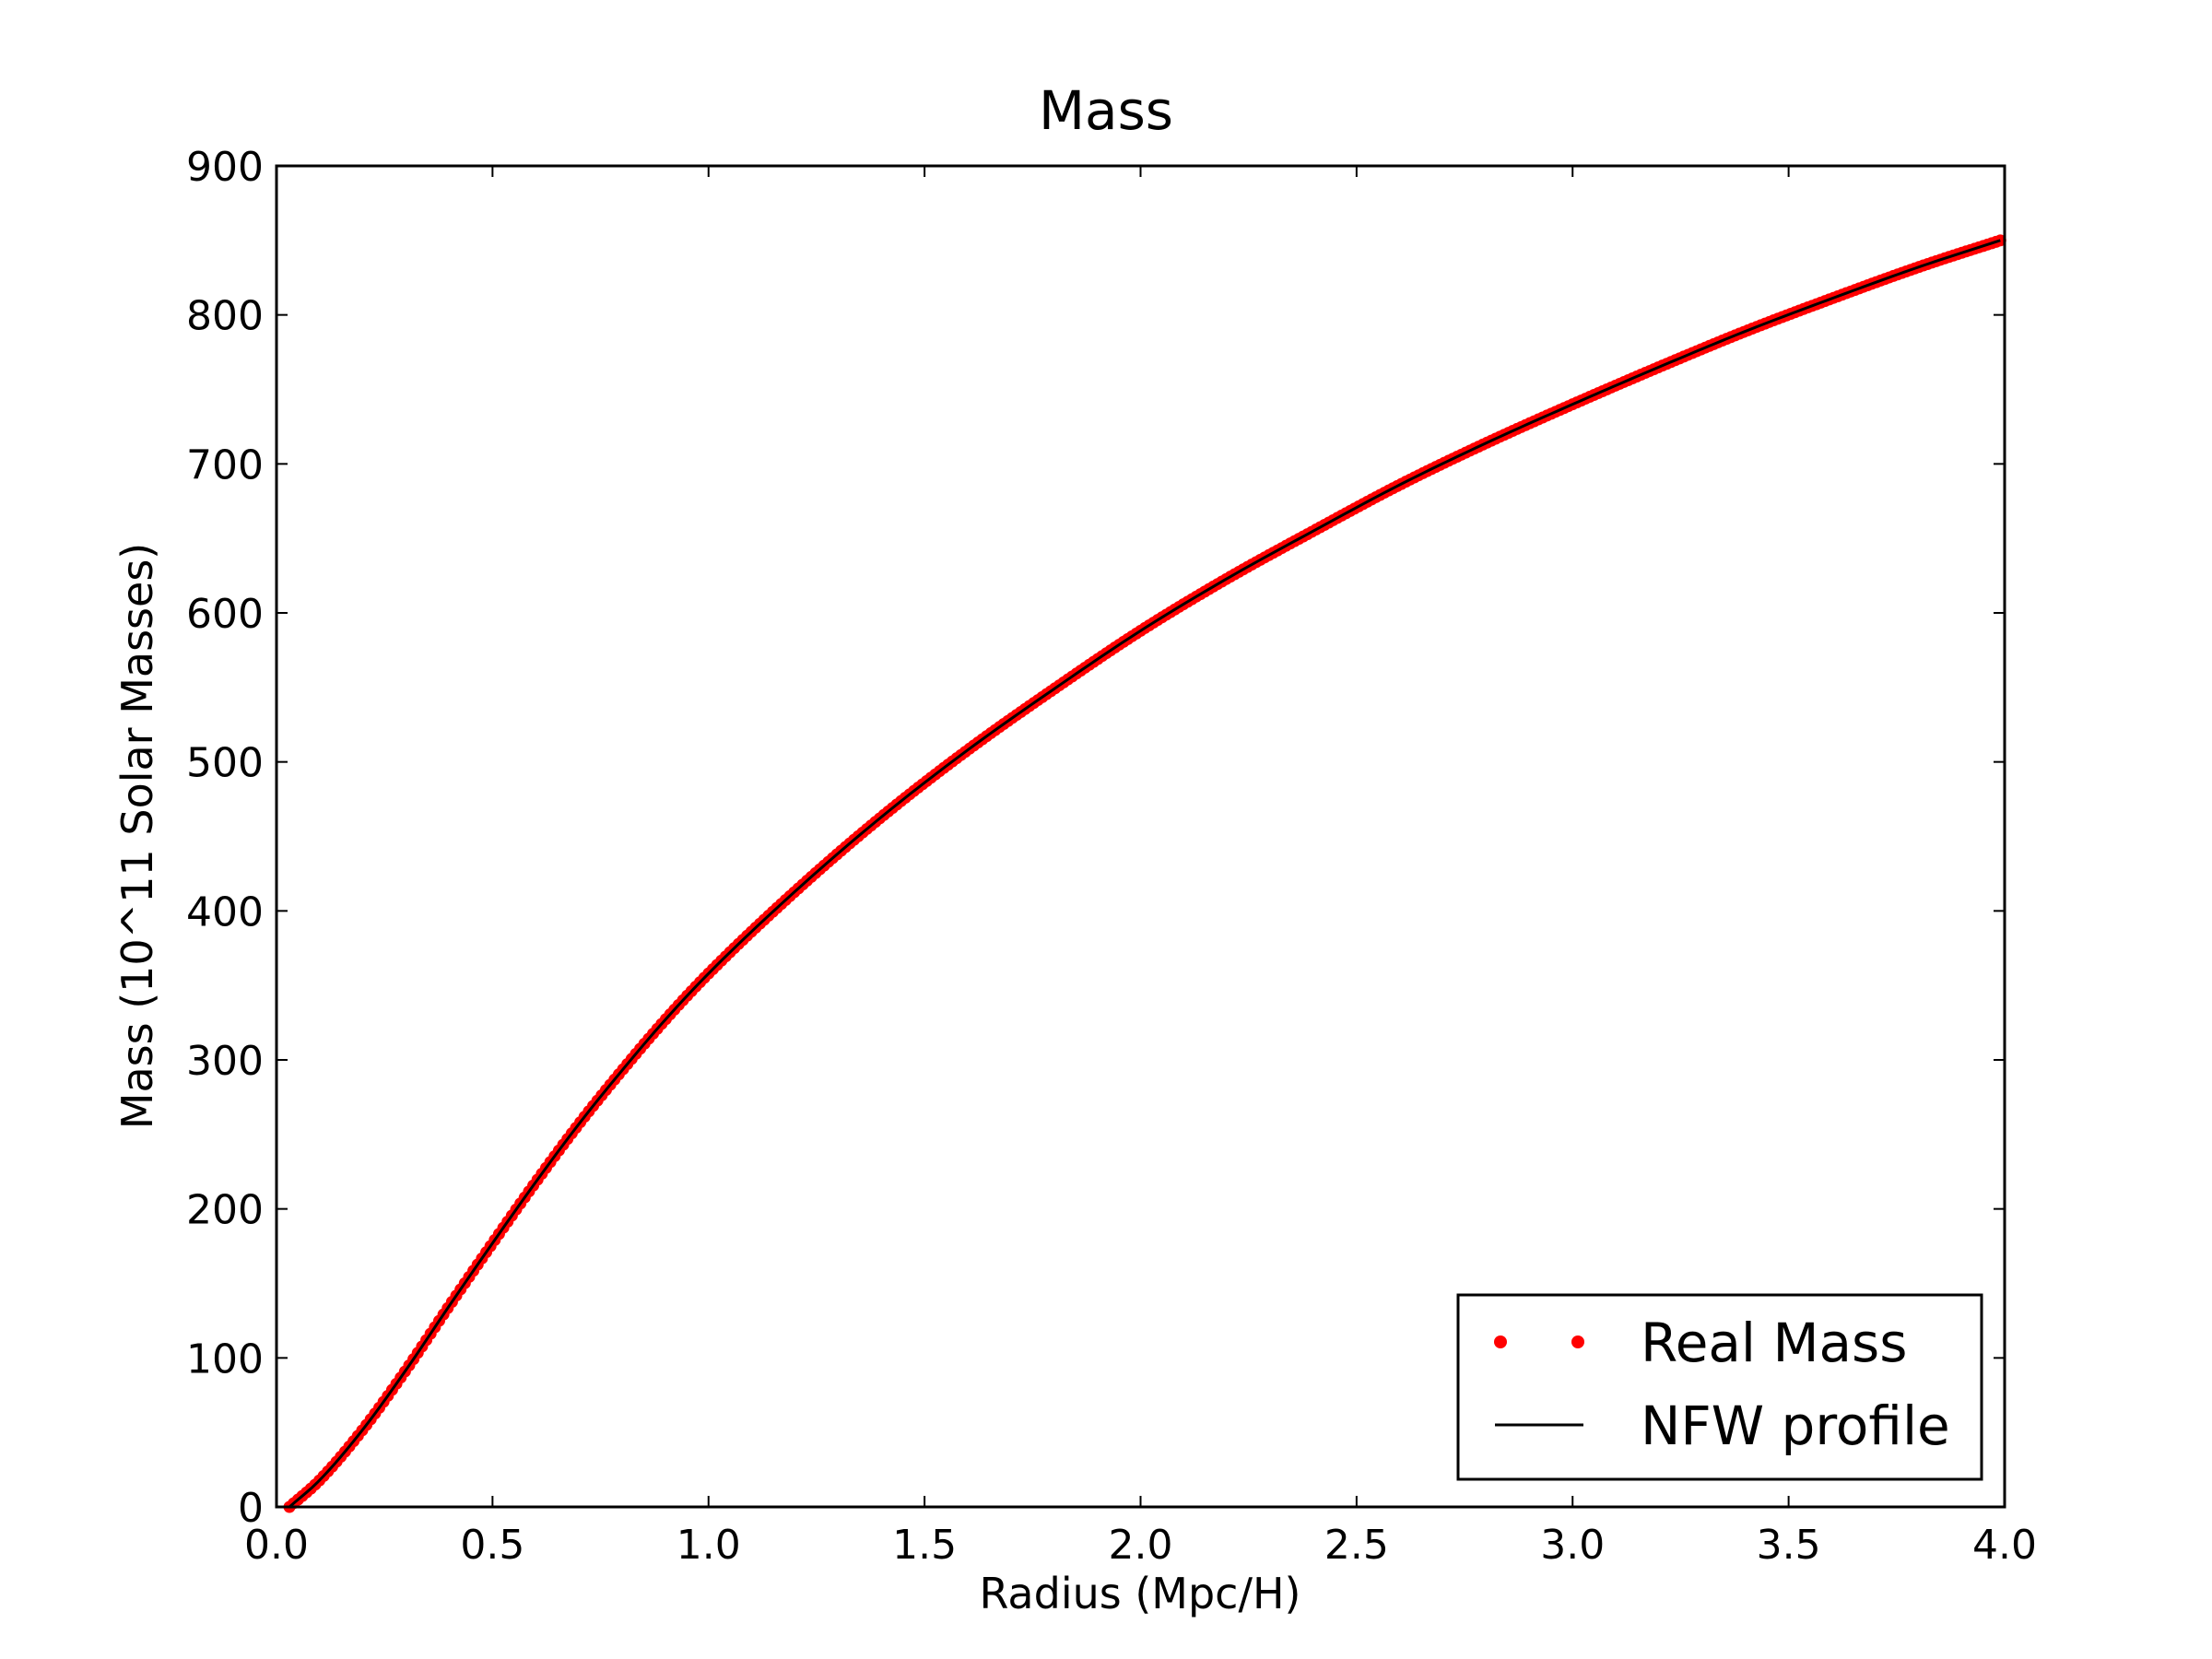  I want to click on x-tick-label: 0.0, so click(276, 1545).